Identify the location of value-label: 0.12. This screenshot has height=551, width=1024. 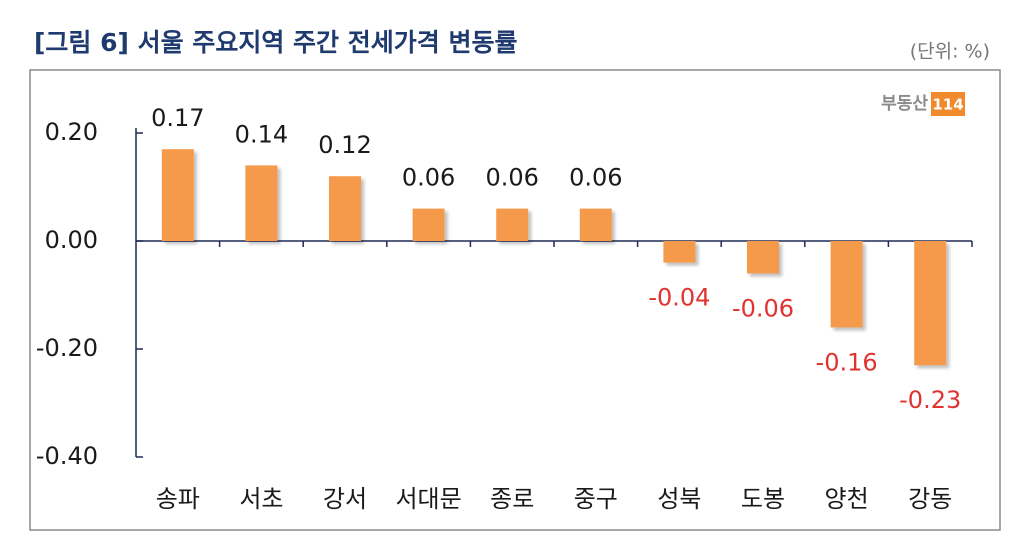
(344, 145).